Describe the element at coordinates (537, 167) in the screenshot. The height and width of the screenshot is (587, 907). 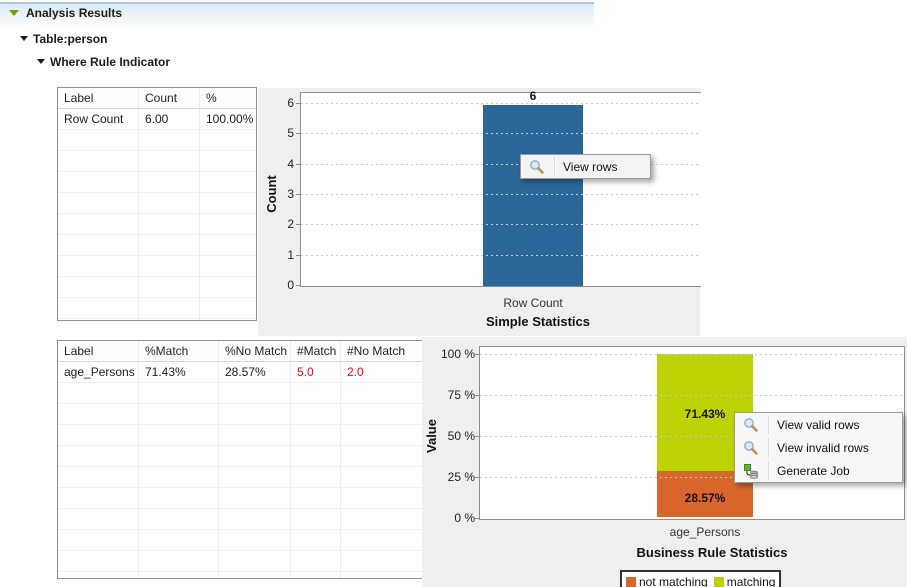
I see `magnifier-icon` at that location.